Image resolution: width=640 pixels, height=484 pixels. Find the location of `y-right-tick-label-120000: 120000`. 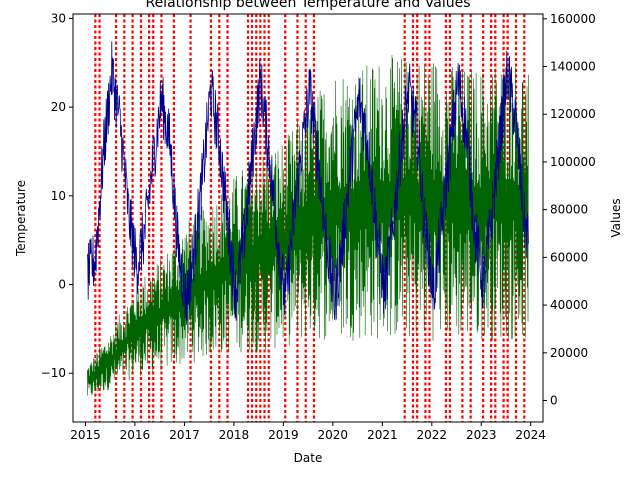

y-right-tick-label-120000: 120000 is located at coordinates (573, 114).